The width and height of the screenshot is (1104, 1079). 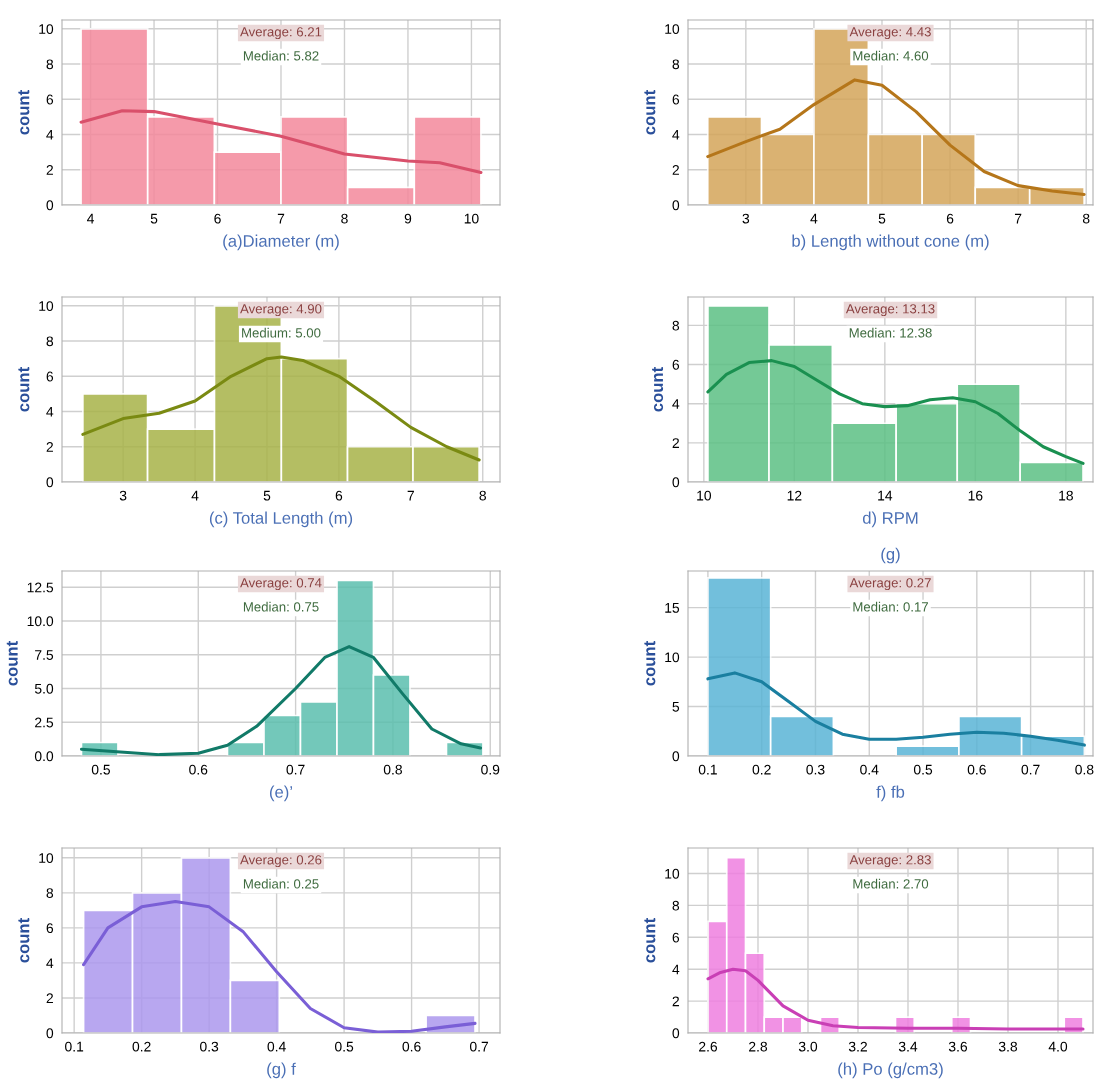 What do you see at coordinates (281, 33) in the screenshot?
I see `annotation: Average: 6.21` at bounding box center [281, 33].